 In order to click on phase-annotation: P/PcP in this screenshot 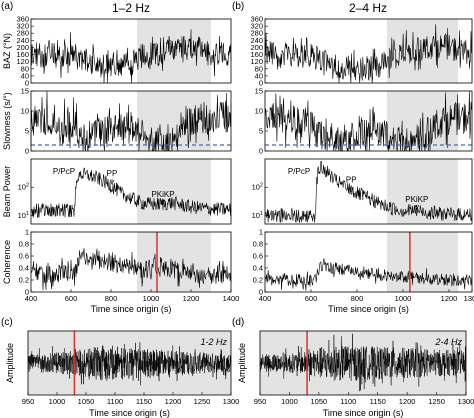, I will do `click(64, 171)`.